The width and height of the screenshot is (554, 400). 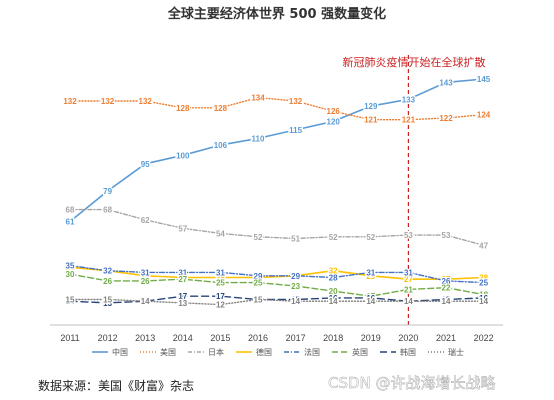 What do you see at coordinates (116, 385) in the screenshot?
I see `source-note: 数据来源：美国《财富》杂志` at bounding box center [116, 385].